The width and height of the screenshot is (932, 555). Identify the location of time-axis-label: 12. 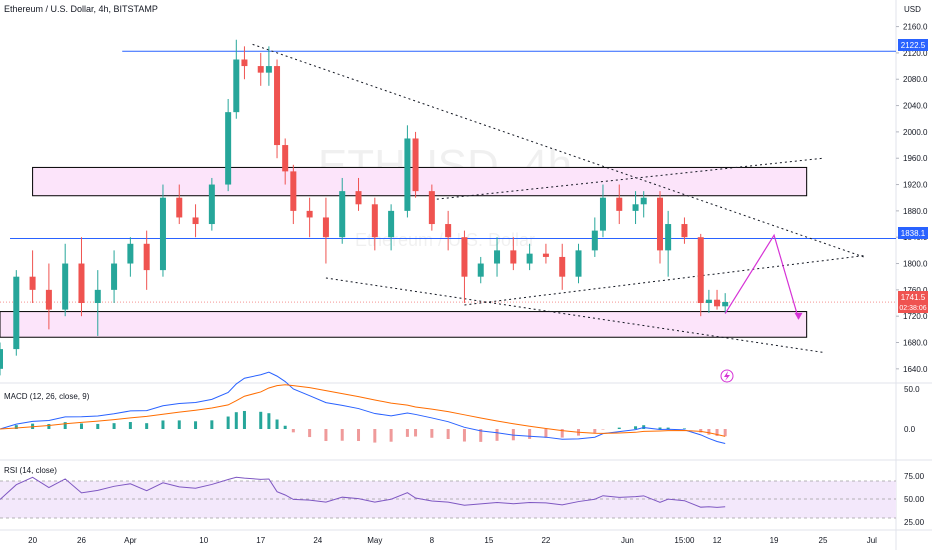
(717, 540).